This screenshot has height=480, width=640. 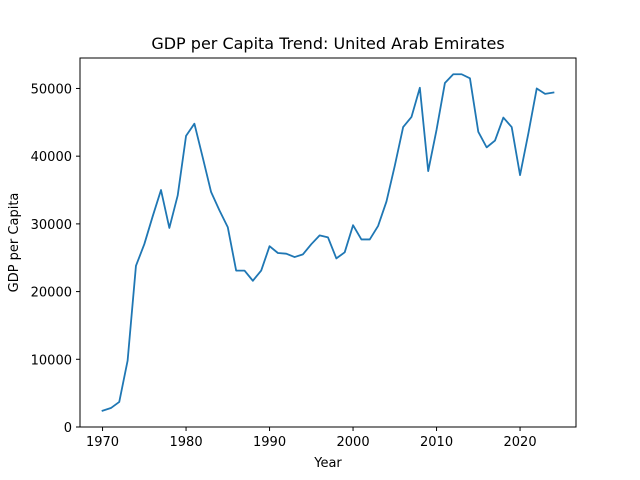 What do you see at coordinates (51, 360) in the screenshot?
I see `y-tick-label: 10000` at bounding box center [51, 360].